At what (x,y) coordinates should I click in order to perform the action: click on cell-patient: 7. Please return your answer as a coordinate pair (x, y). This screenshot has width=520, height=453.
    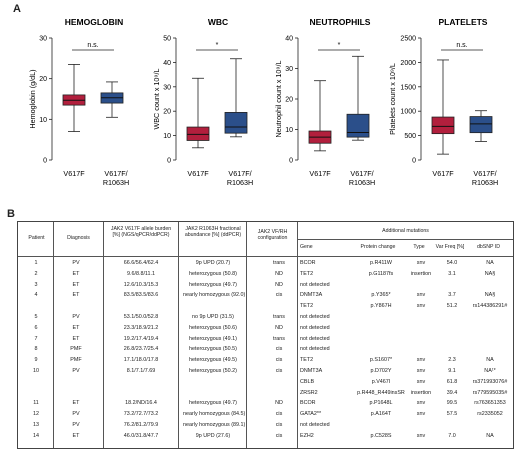
    Looking at the image, I should click on (36, 338).